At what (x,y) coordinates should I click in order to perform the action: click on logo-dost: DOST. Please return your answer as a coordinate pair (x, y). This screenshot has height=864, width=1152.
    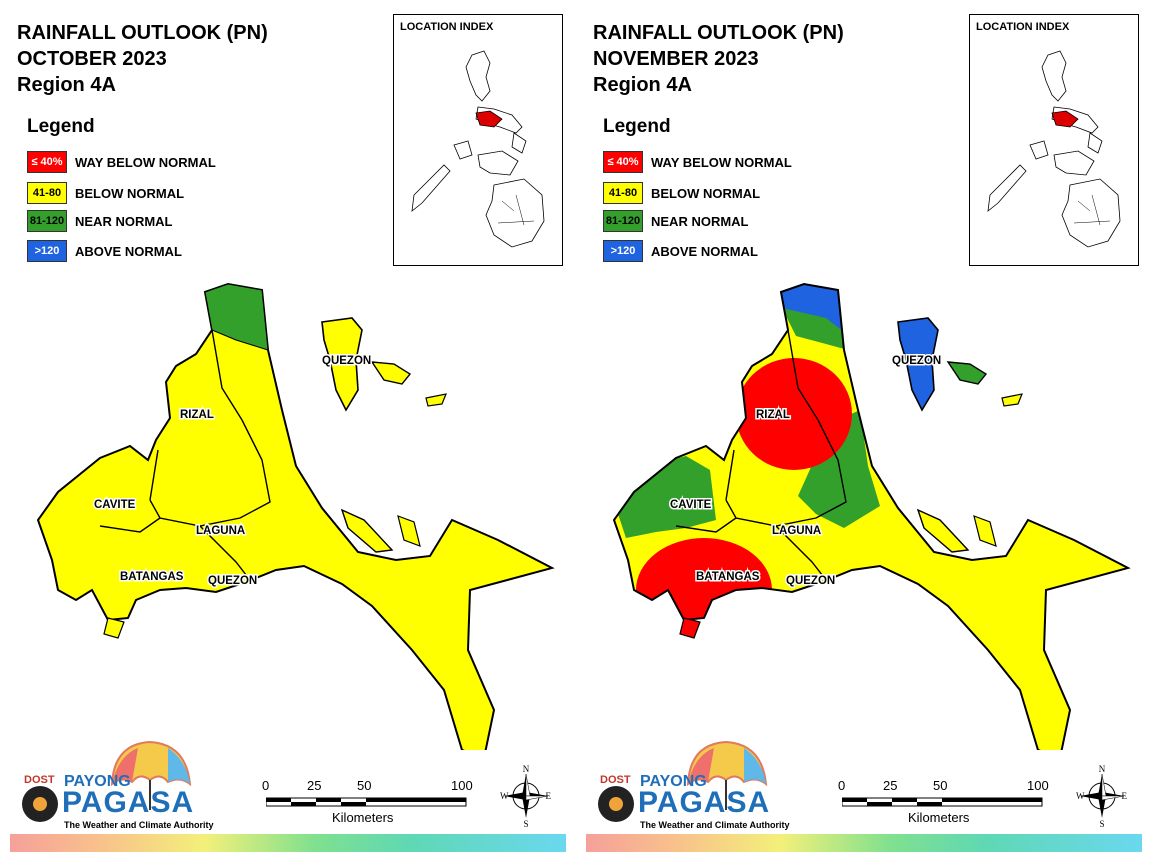
    Looking at the image, I should click on (615, 780).